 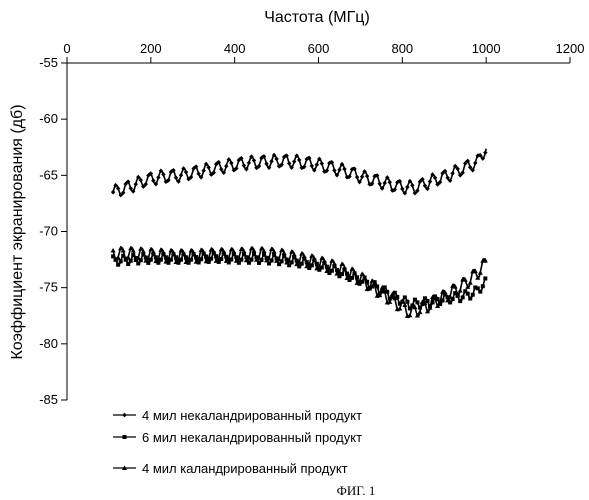 I want to click on y-tick-label: -85, so click(x=48, y=399).